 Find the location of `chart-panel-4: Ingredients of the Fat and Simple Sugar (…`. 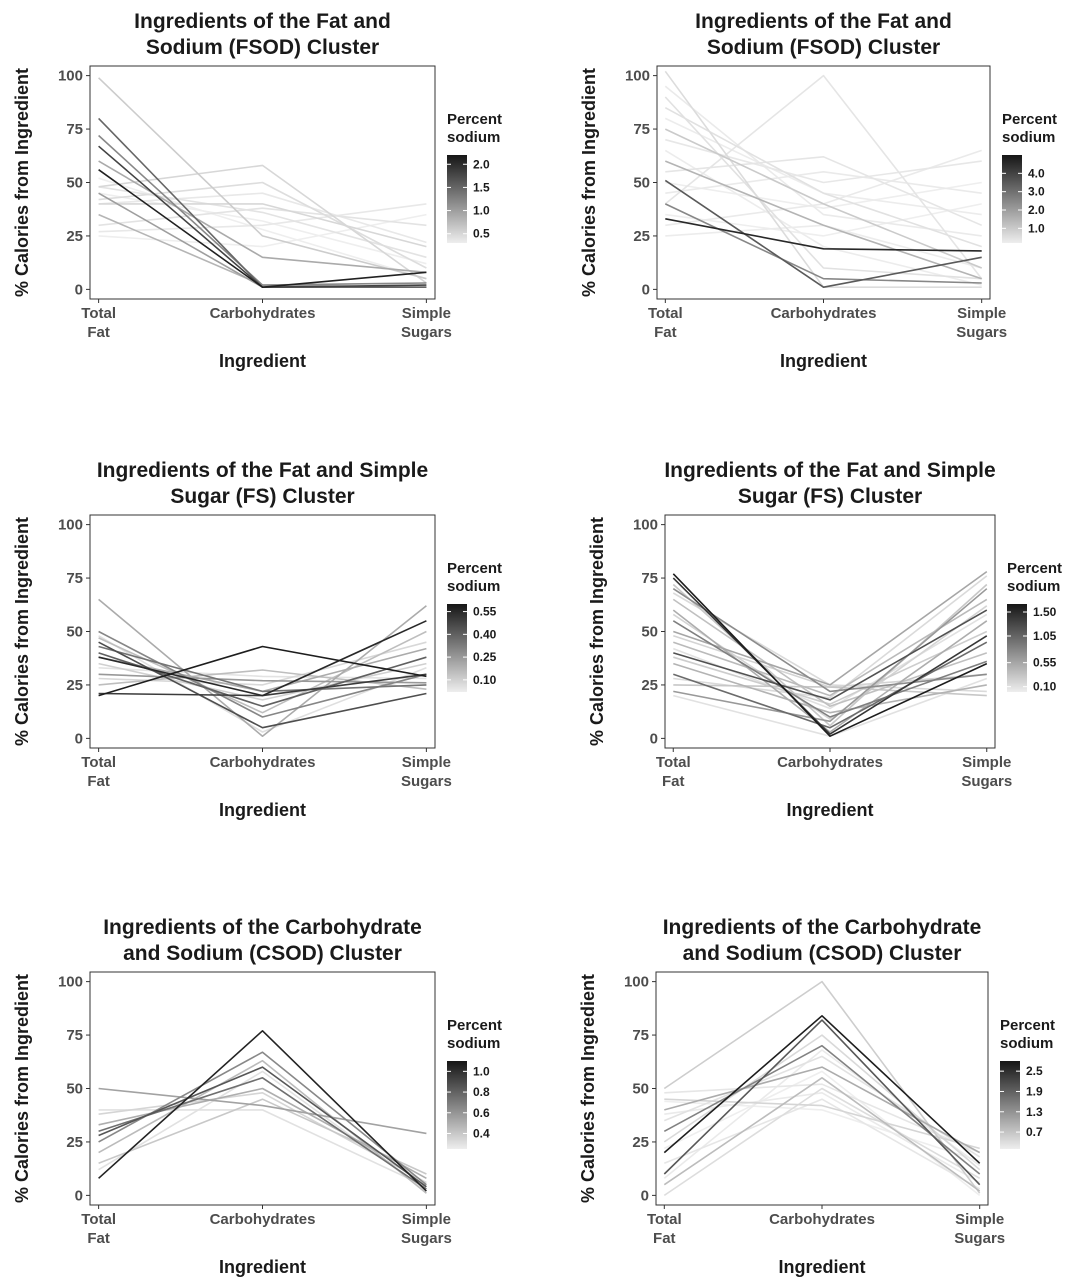

chart-panel-4: Ingredients of the Fat and Simple Sugar (… is located at coordinates (824, 639).